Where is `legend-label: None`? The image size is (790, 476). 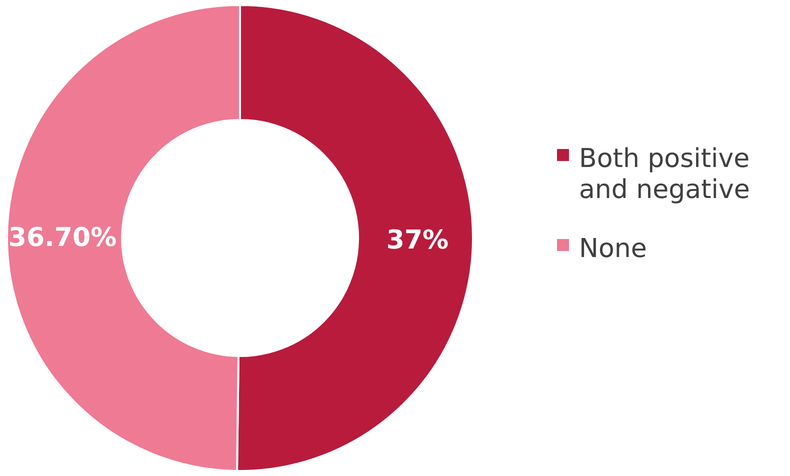
legend-label: None is located at coordinates (613, 249).